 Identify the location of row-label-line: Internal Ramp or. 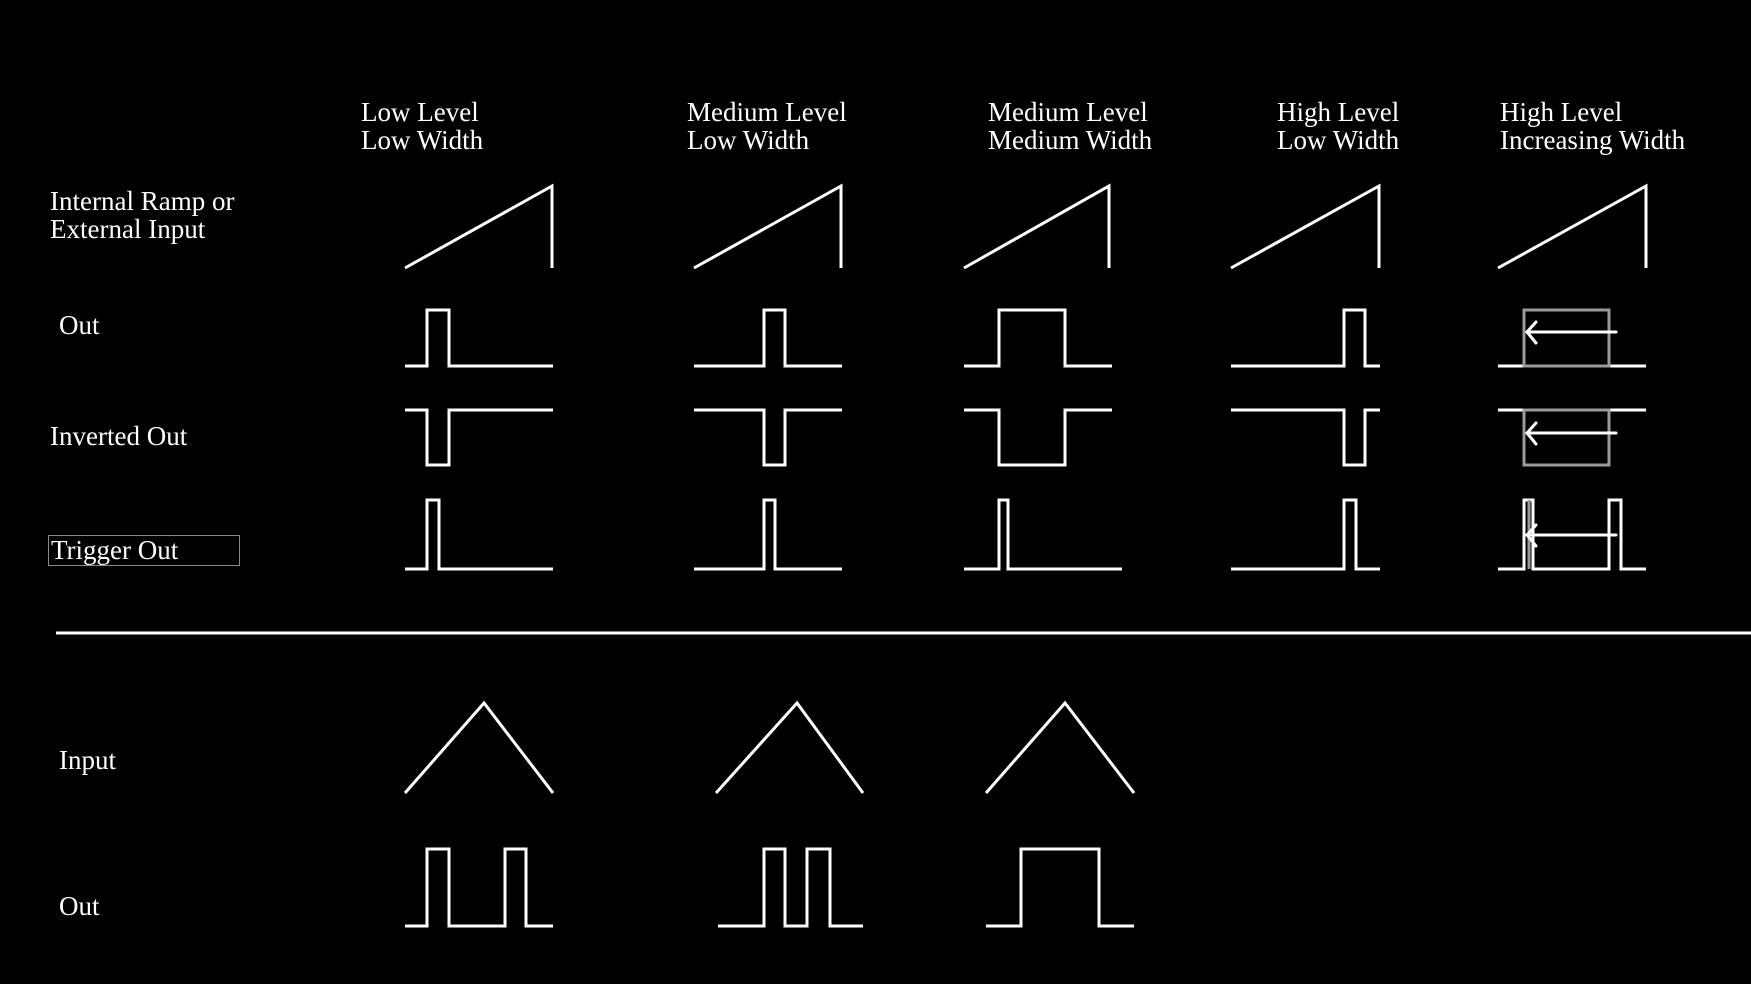
(142, 201).